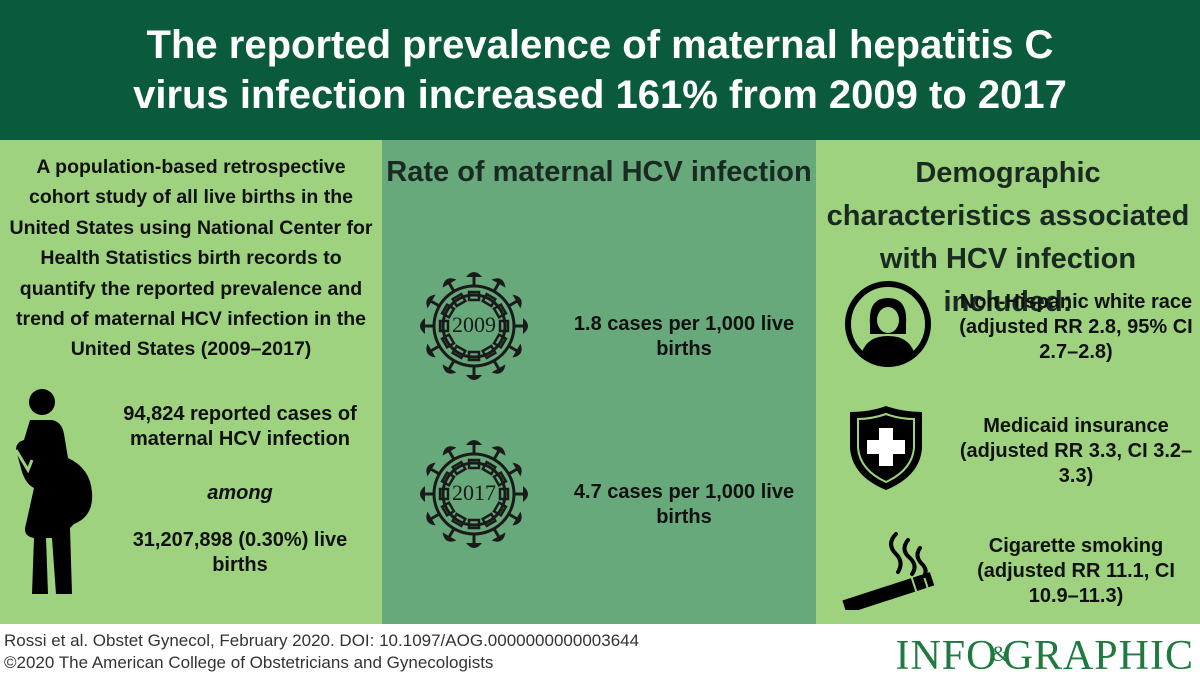 This screenshot has width=1200, height=681. What do you see at coordinates (684, 504) in the screenshot?
I see `rate-2017: 4.7 cases per 1,000 live births` at bounding box center [684, 504].